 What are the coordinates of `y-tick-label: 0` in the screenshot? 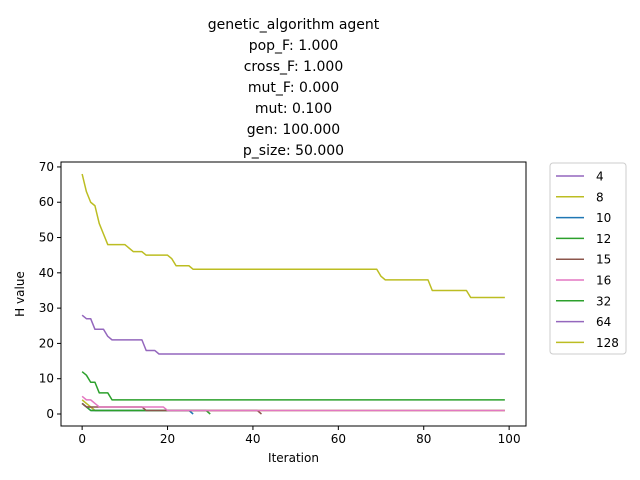 It's located at (50, 414).